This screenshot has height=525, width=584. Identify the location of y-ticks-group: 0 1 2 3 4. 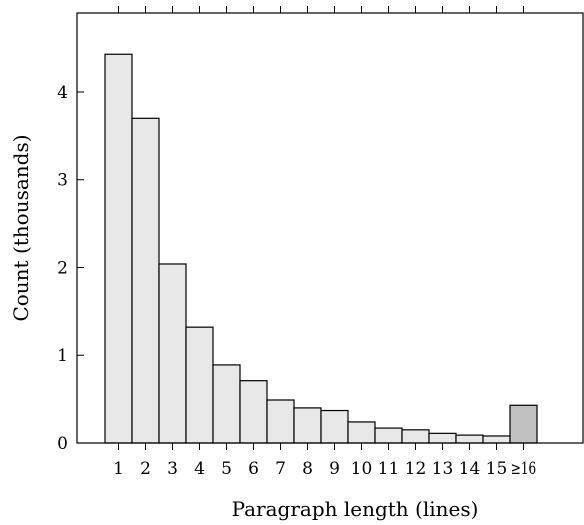
(70, 268).